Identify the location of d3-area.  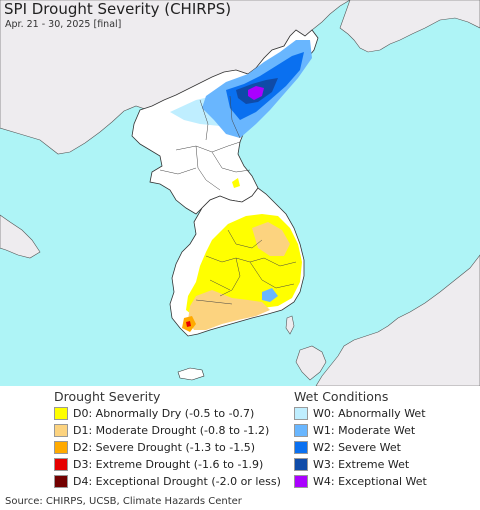
(188, 324).